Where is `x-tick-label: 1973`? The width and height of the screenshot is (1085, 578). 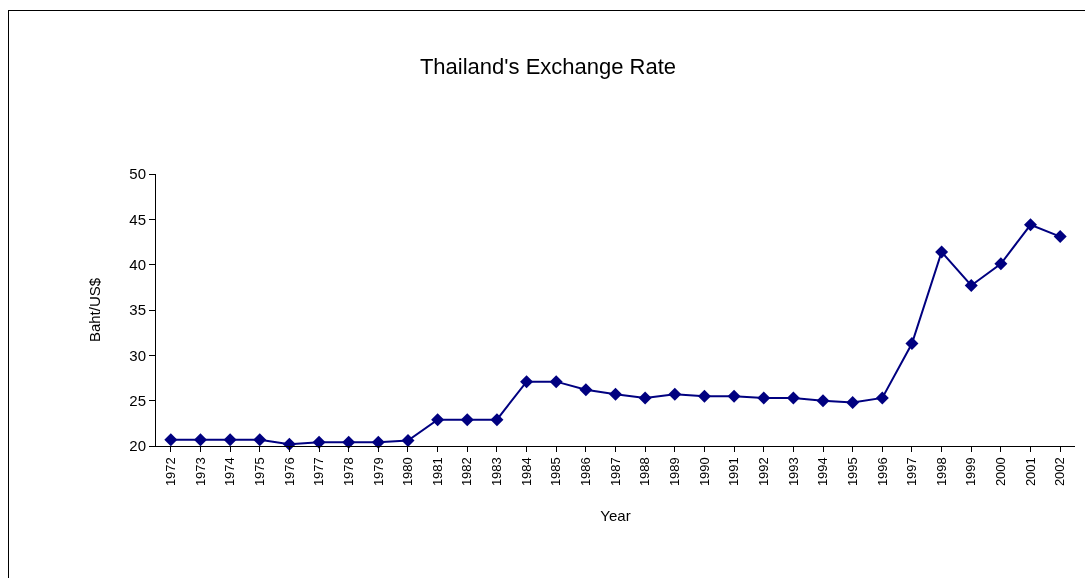 x-tick-label: 1973 is located at coordinates (200, 472).